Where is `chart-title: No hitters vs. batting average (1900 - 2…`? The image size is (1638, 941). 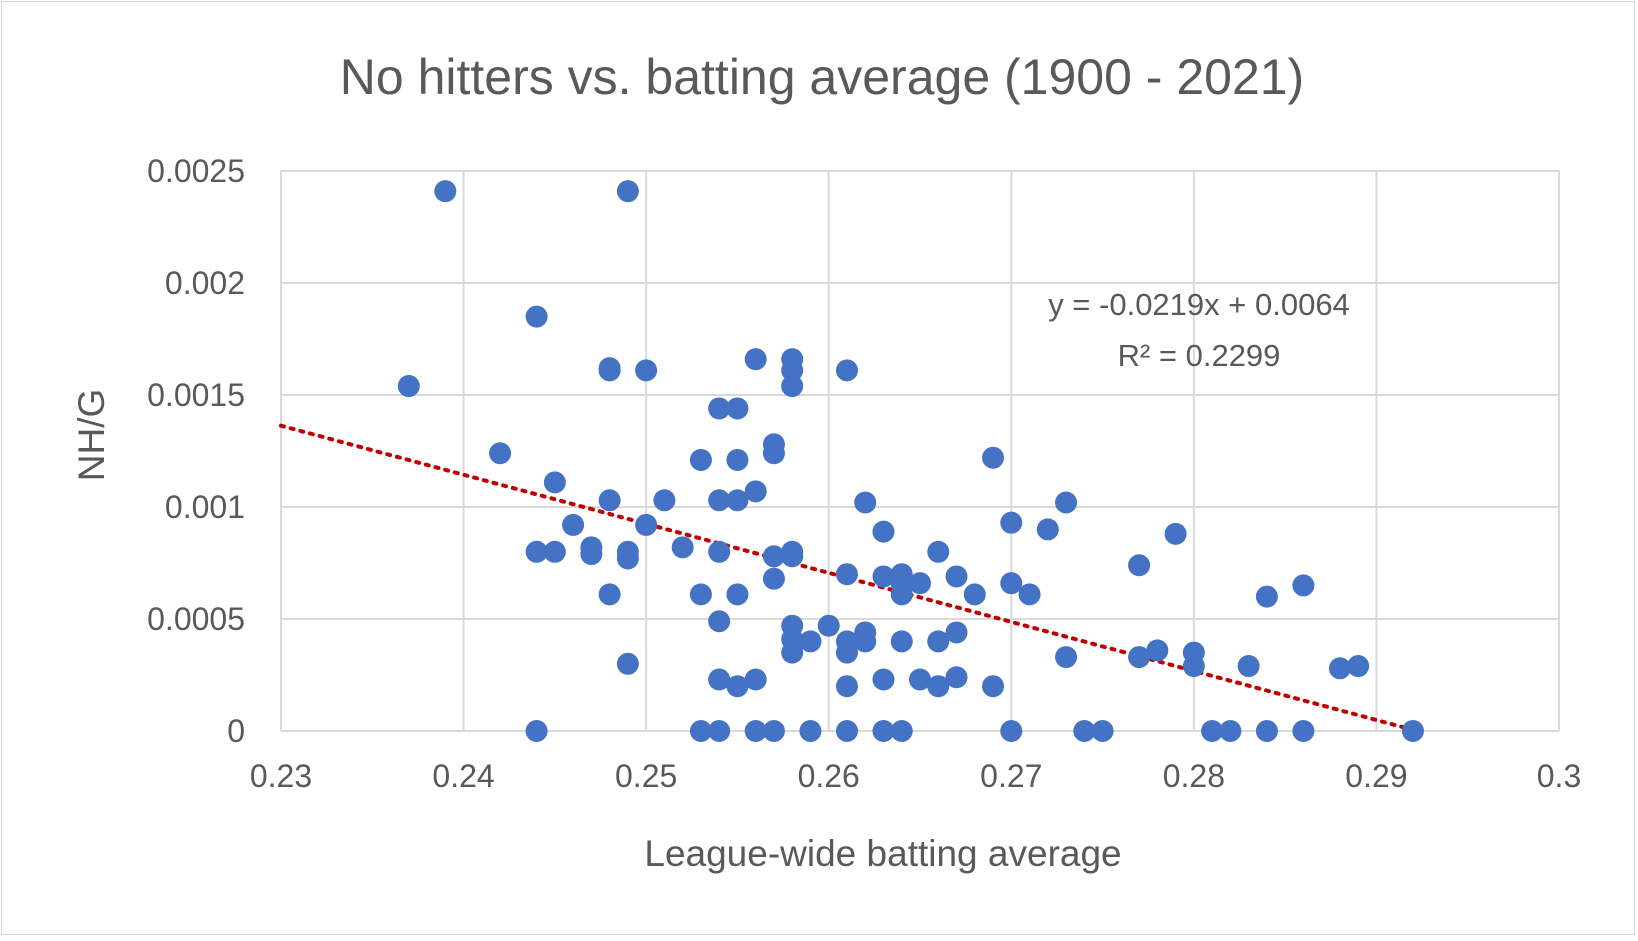
chart-title: No hitters vs. batting average (1900 - 2… is located at coordinates (822, 77).